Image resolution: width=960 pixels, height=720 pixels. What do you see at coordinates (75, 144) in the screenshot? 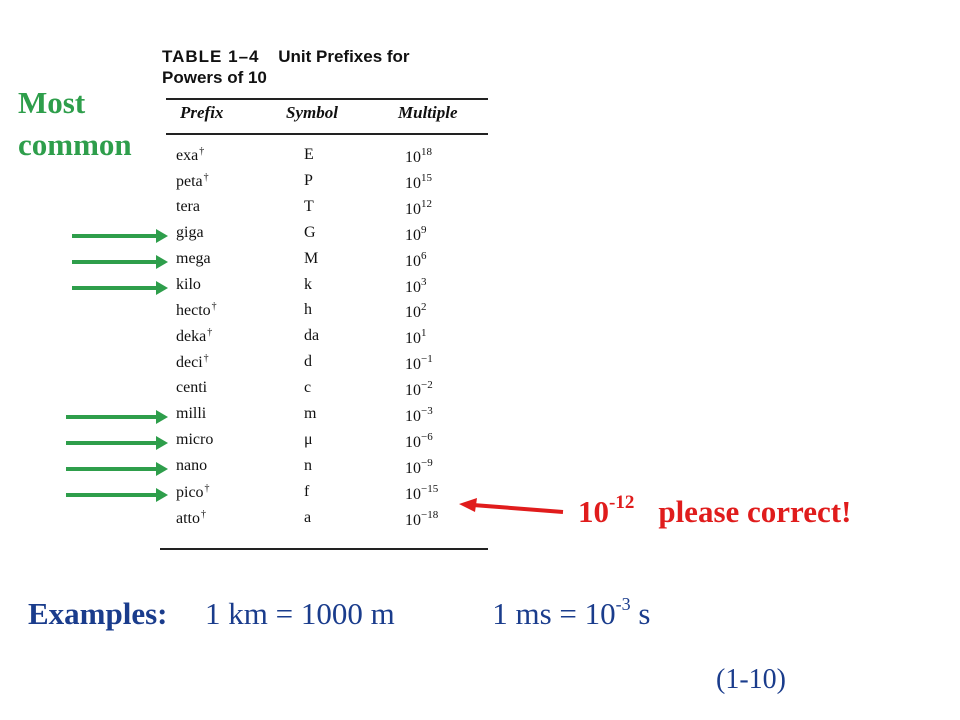
I see `most-common-line2: common` at bounding box center [75, 144].